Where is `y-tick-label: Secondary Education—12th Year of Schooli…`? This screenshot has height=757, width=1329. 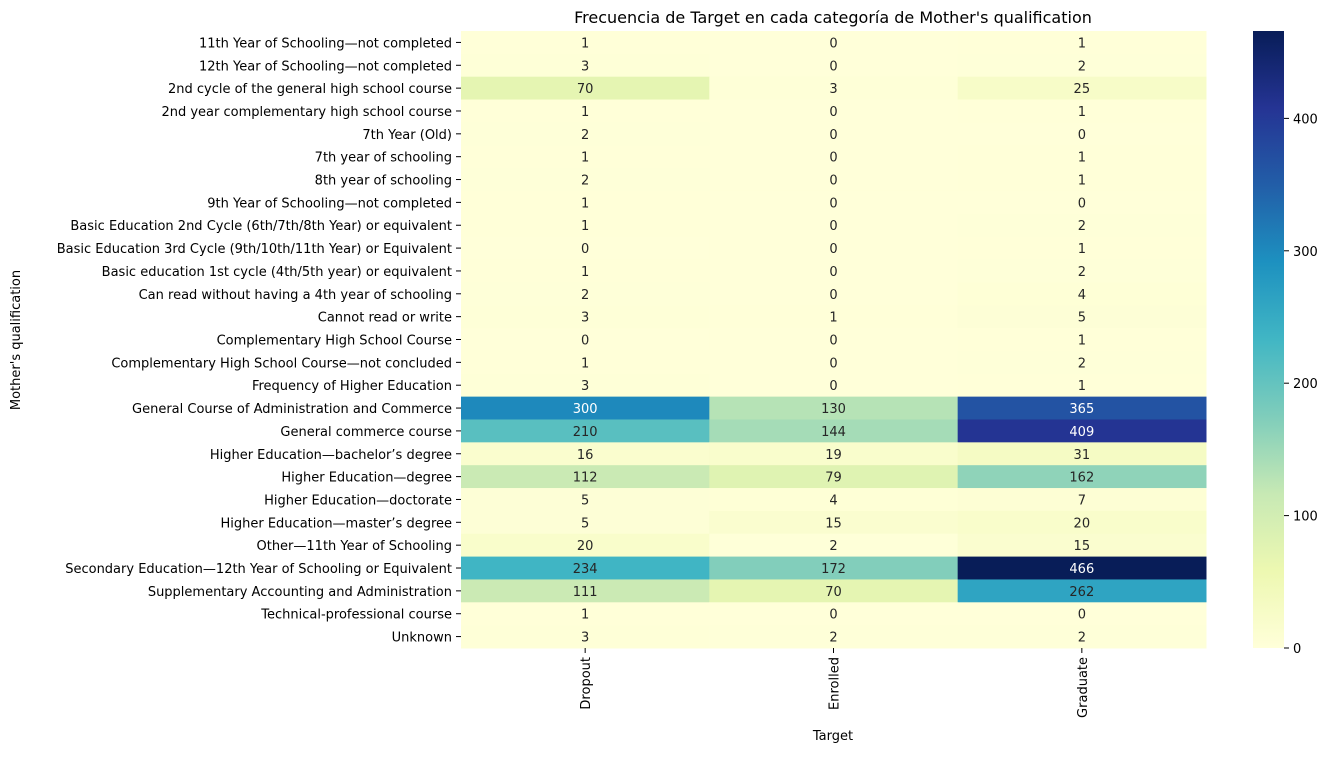 y-tick-label: Secondary Education—12th Year of Schooli… is located at coordinates (258, 569).